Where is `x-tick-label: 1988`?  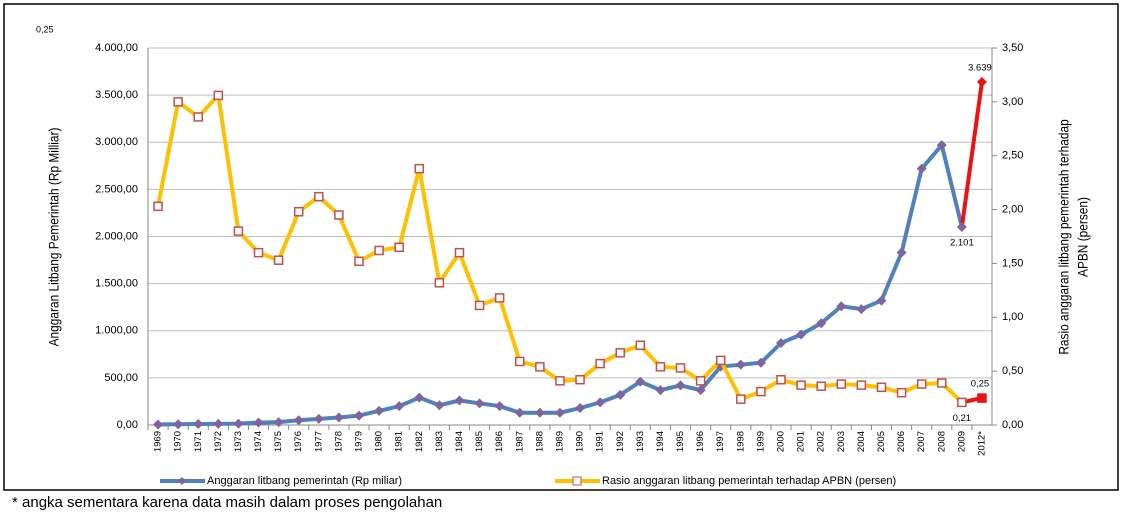
x-tick-label: 1988 is located at coordinates (539, 441).